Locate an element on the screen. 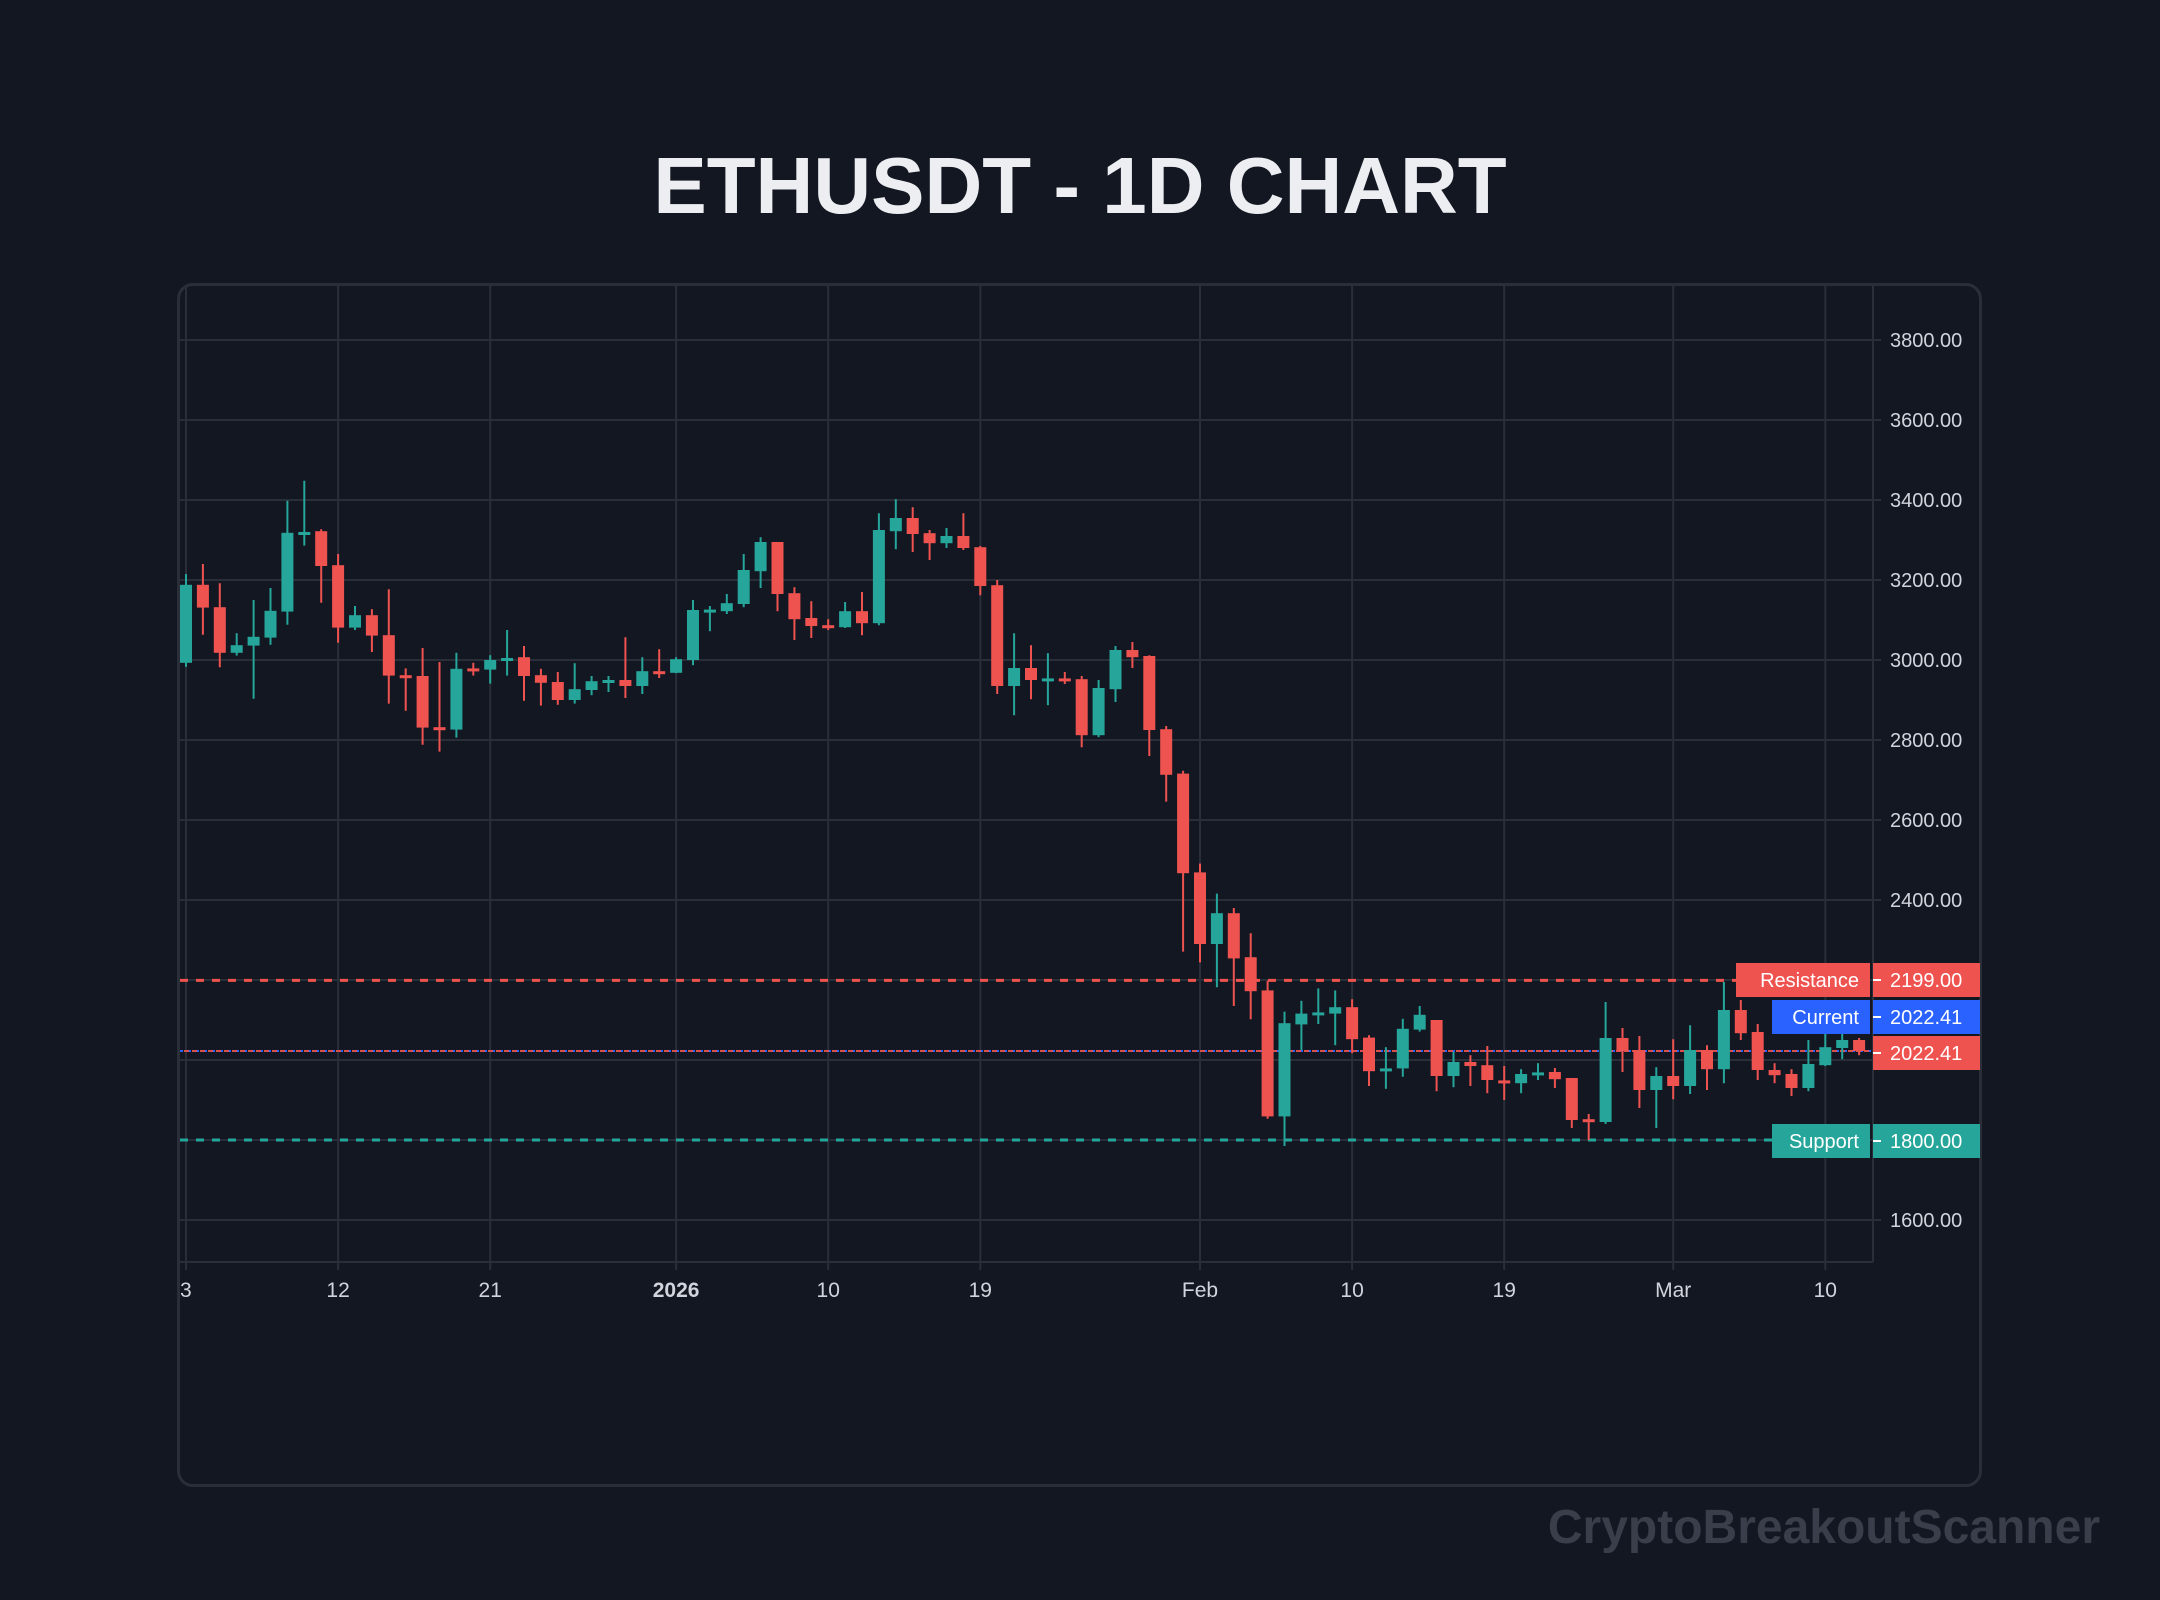 This screenshot has height=1600, width=2160. y-tick-label: 3200.00 is located at coordinates (1926, 581).